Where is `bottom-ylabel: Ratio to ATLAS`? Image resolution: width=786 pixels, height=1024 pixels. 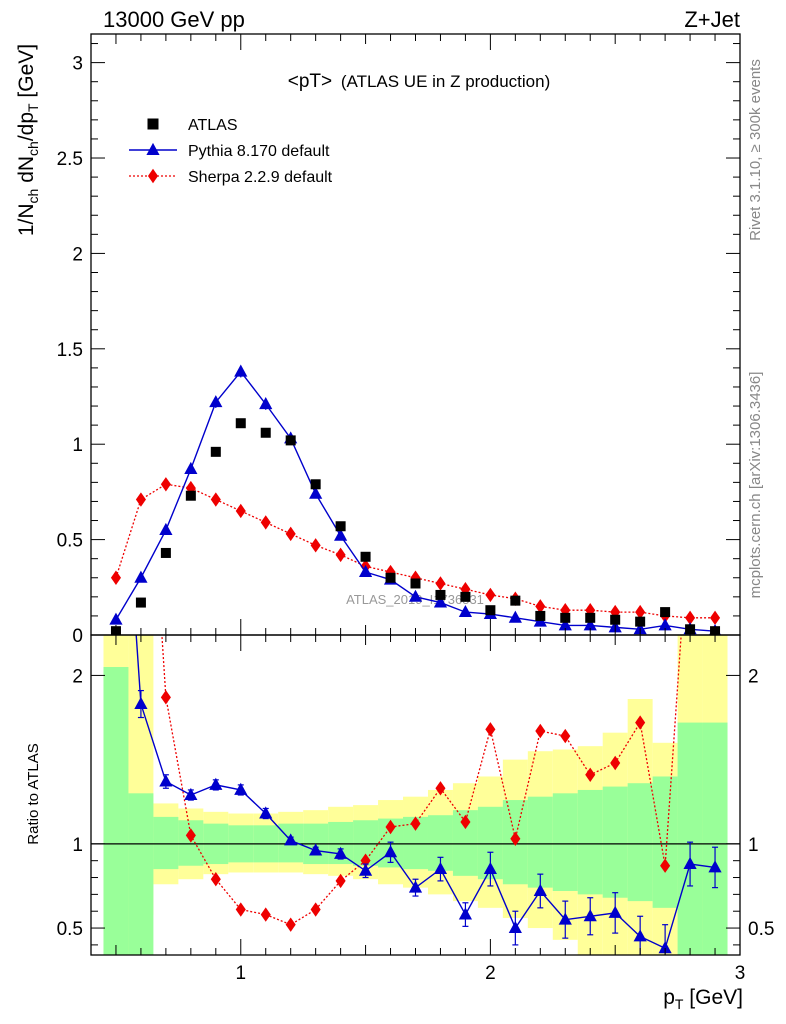
bottom-ylabel: Ratio to ATLAS is located at coordinates (33, 793).